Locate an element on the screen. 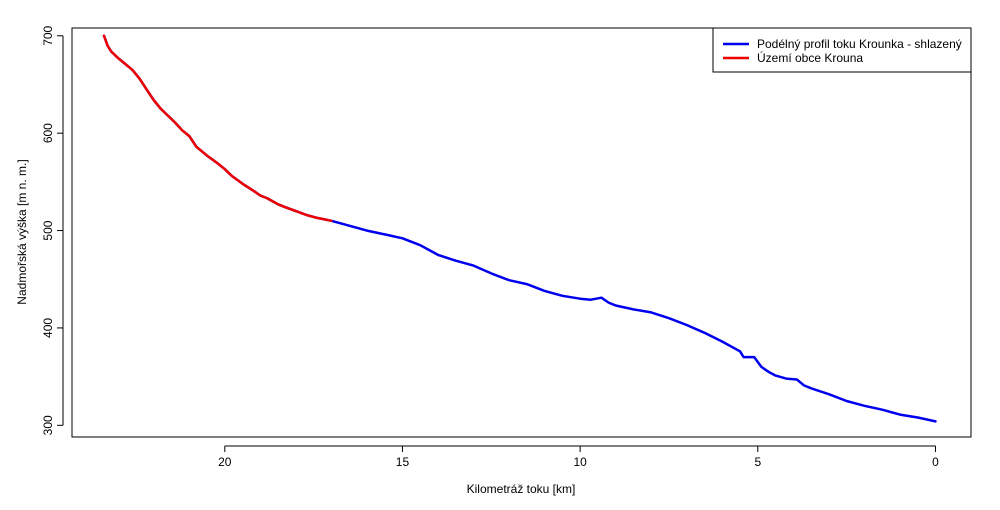 The height and width of the screenshot is (510, 1000). y-axis-label: Nadmořská výška [m n. m.] is located at coordinates (22, 231).